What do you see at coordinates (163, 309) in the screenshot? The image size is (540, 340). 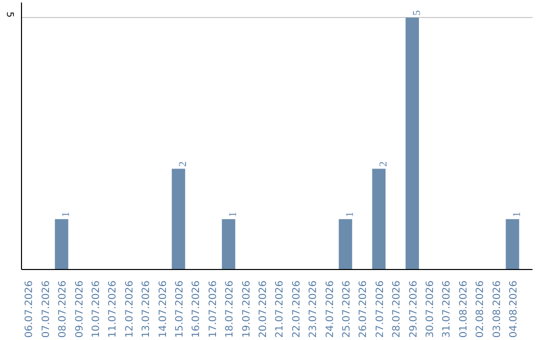 I see `x-tick-label: 14.07.2026` at bounding box center [163, 309].